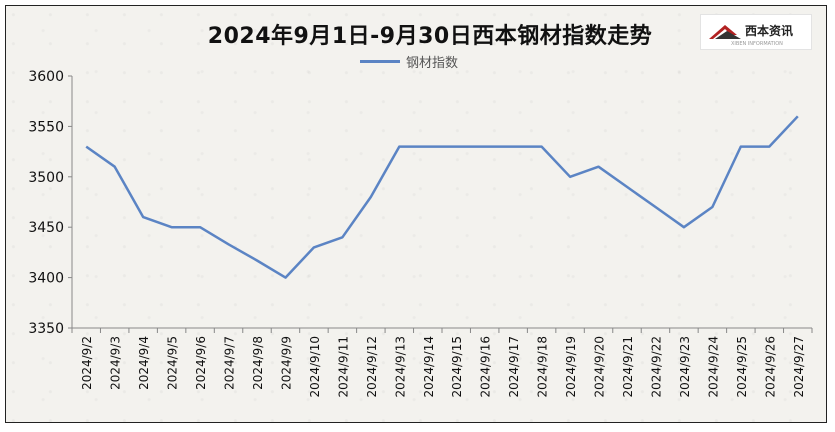  I want to click on x-tick-label: 2024/9/24, so click(713, 367).